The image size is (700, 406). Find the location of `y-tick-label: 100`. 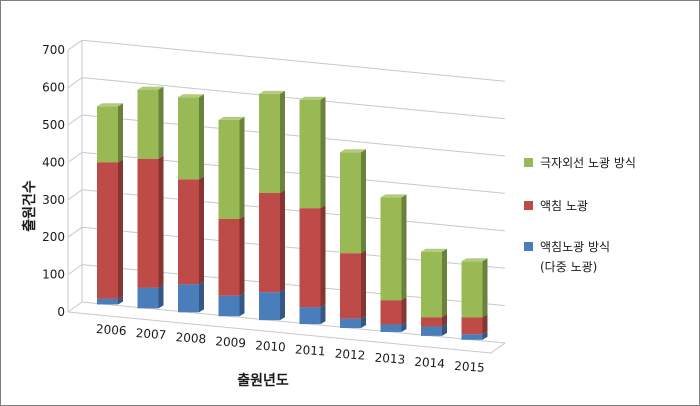

y-tick-label: 100 is located at coordinates (53, 275).